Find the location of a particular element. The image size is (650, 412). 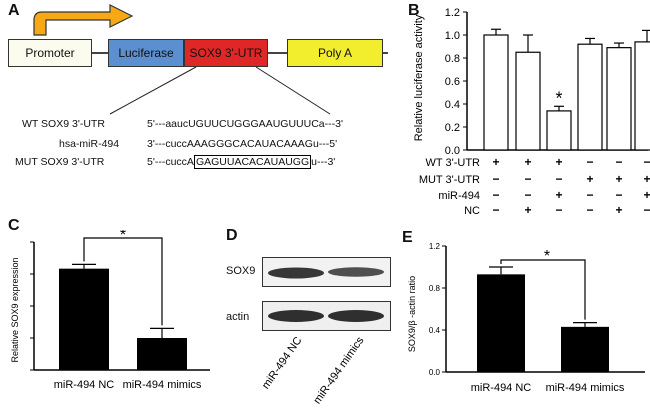

panel-label-e: E is located at coordinates (407, 237).